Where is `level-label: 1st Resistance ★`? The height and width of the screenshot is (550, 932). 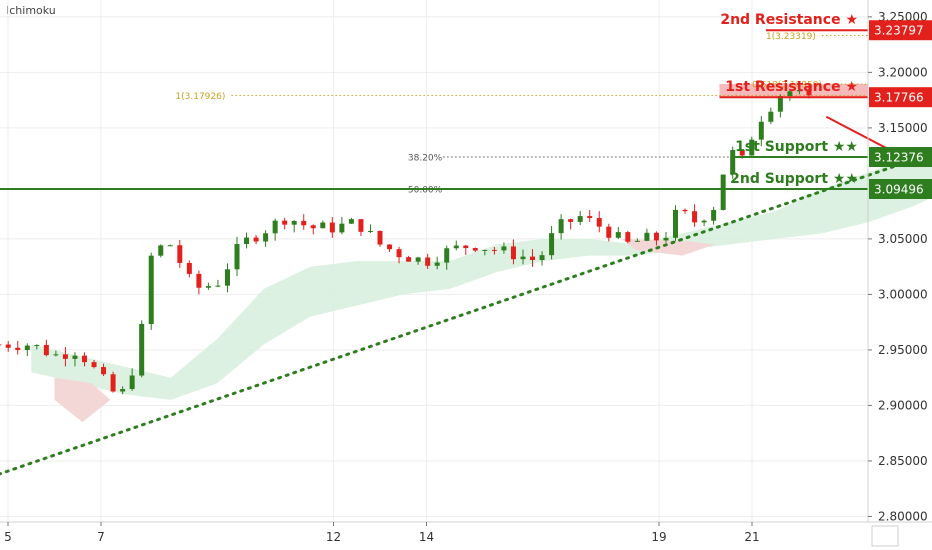 level-label: 1st Resistance ★ is located at coordinates (791, 87).